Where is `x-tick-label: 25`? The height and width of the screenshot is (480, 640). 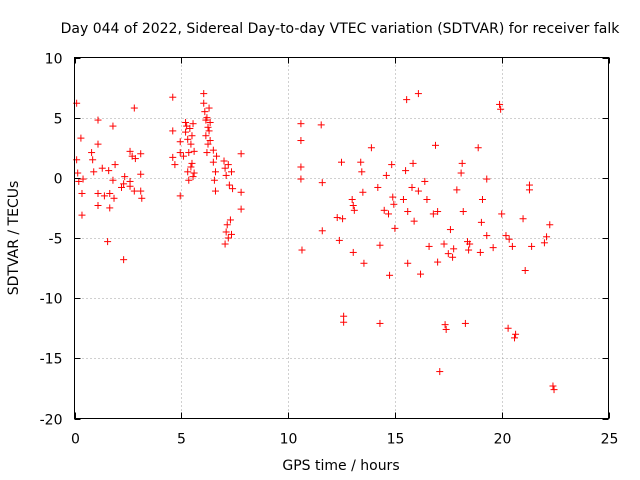 x-tick-label: 25 is located at coordinates (610, 440).